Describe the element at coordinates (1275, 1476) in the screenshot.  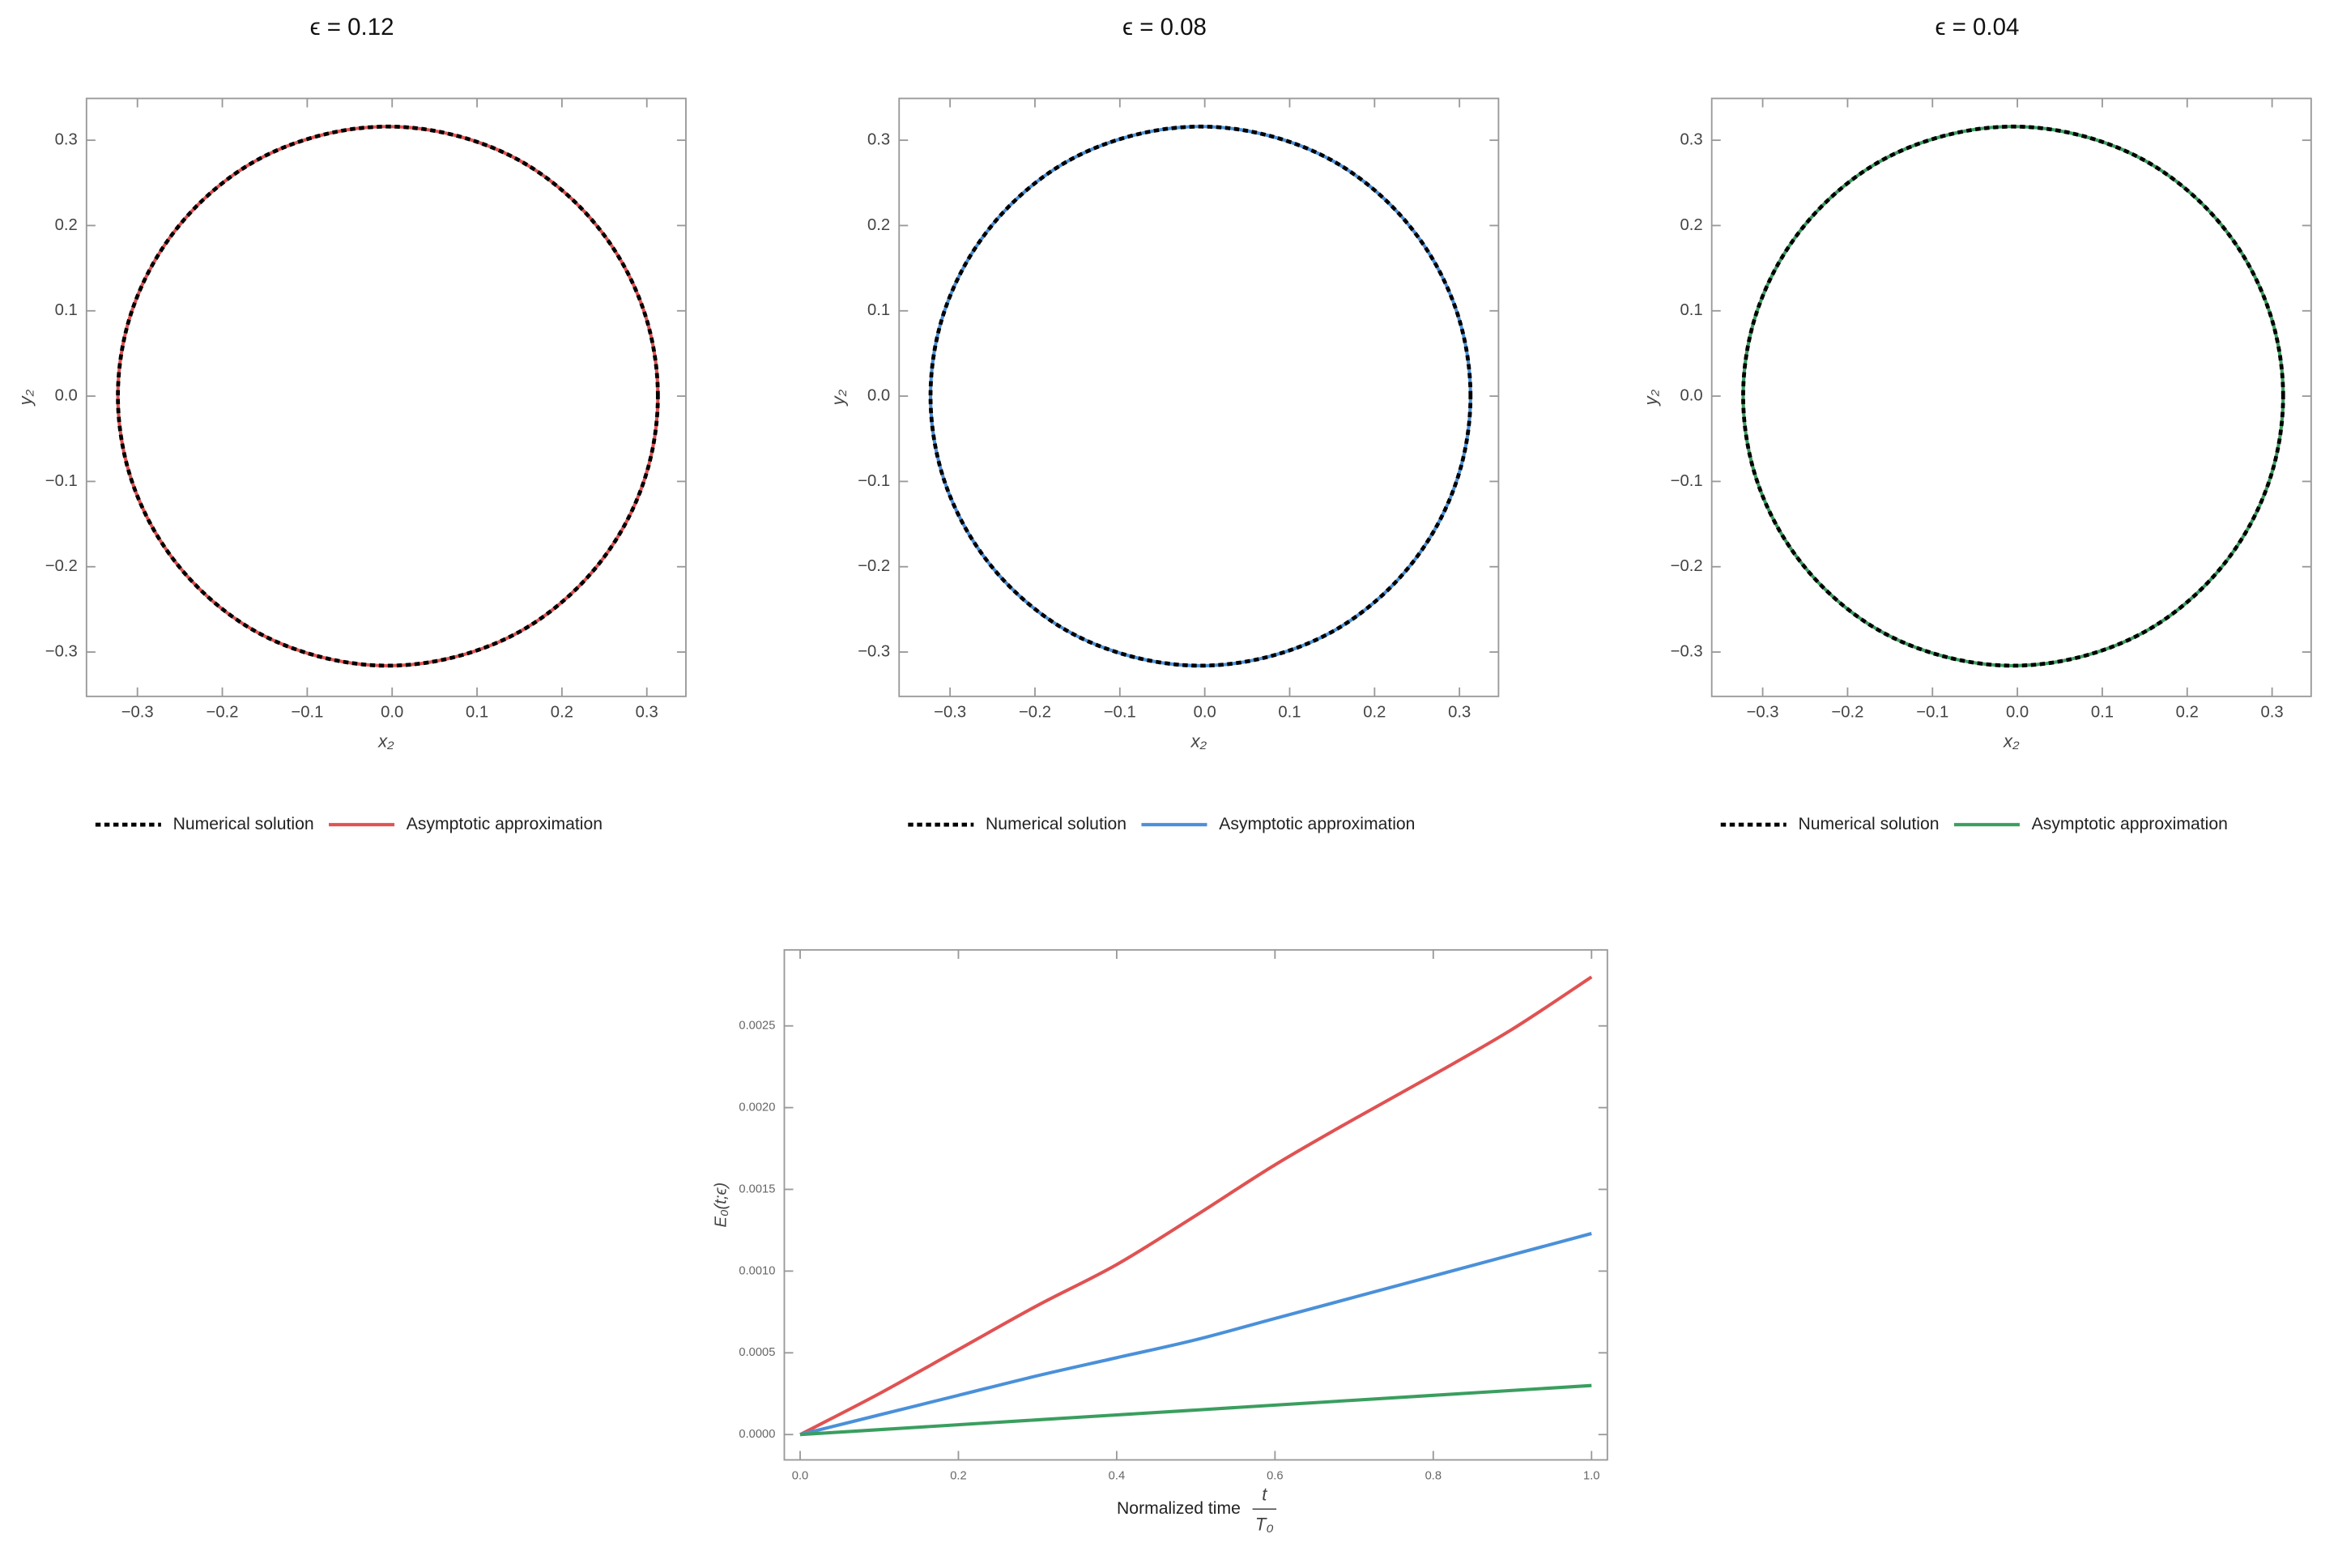
I see `x-tick-label: 0.6` at that location.